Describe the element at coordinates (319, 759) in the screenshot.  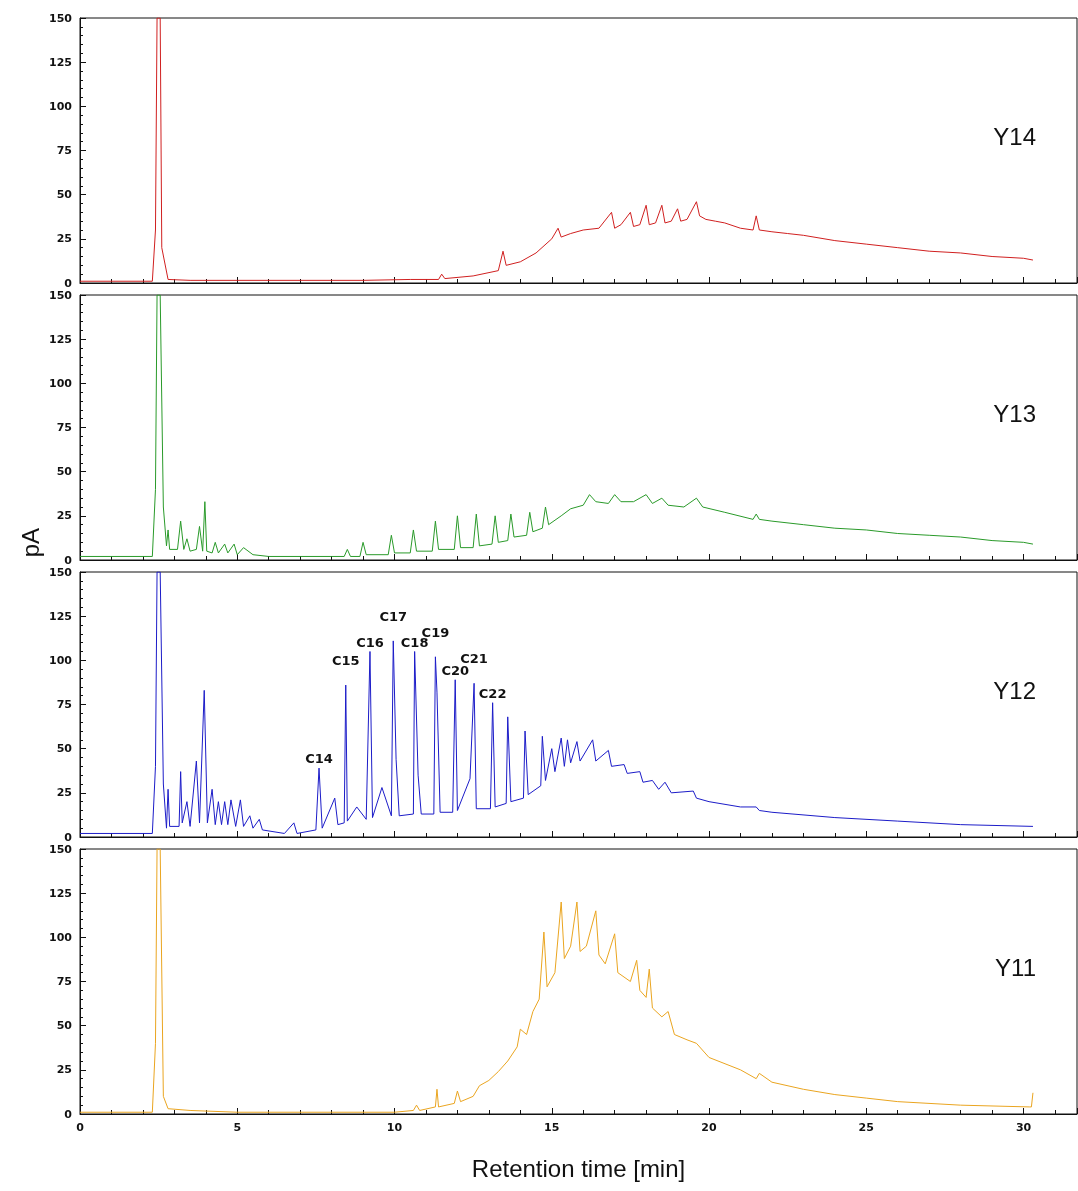
I see `annotation: C14` at that location.